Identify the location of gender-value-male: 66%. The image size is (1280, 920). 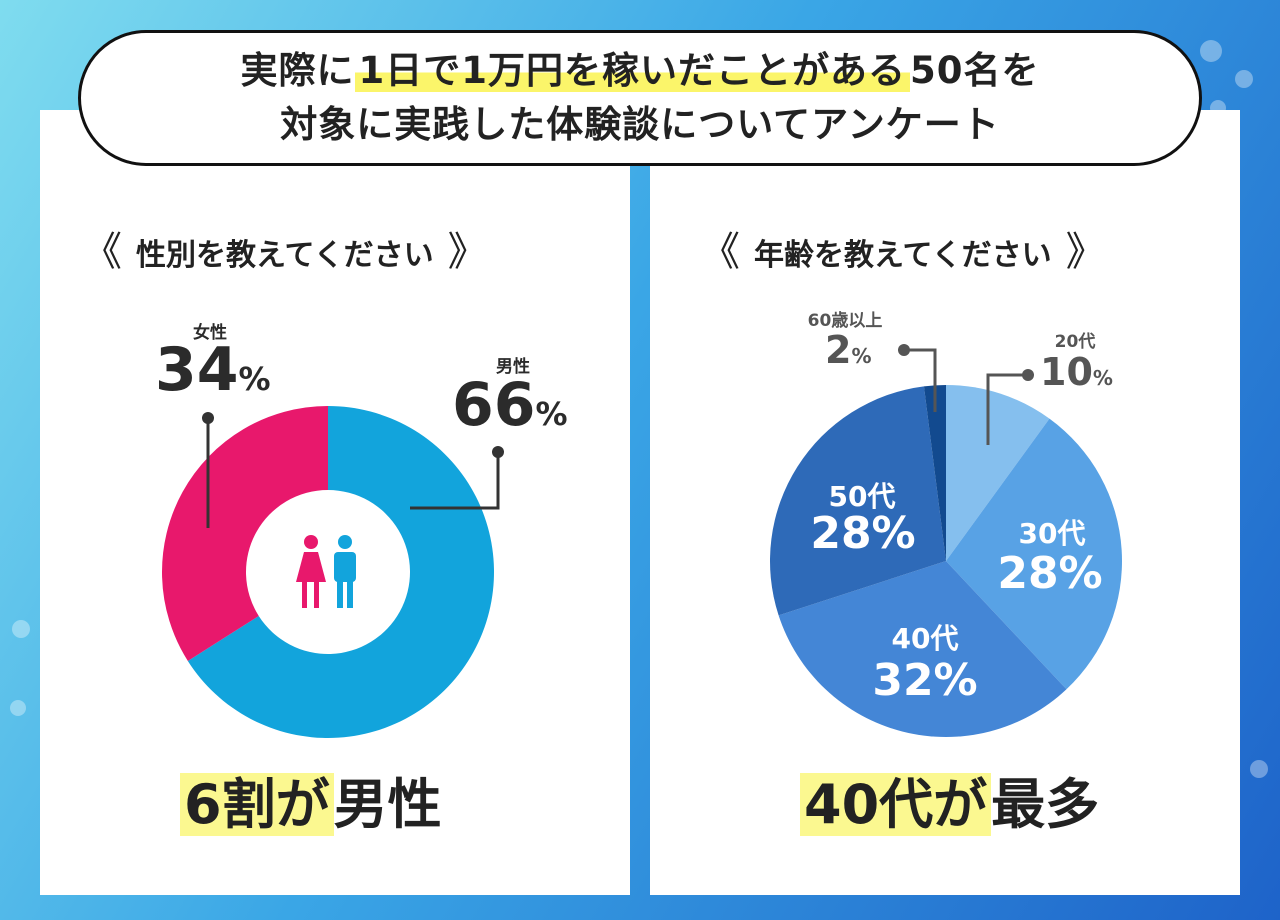
(510, 405).